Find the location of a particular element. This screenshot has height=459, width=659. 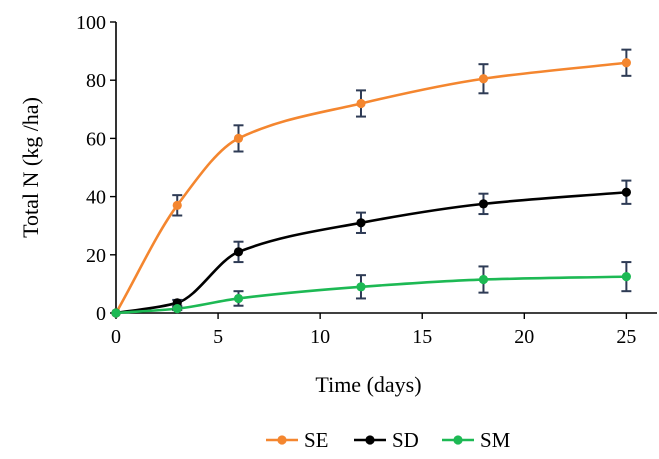

legend-entry-se: SE is located at coordinates (297, 440).